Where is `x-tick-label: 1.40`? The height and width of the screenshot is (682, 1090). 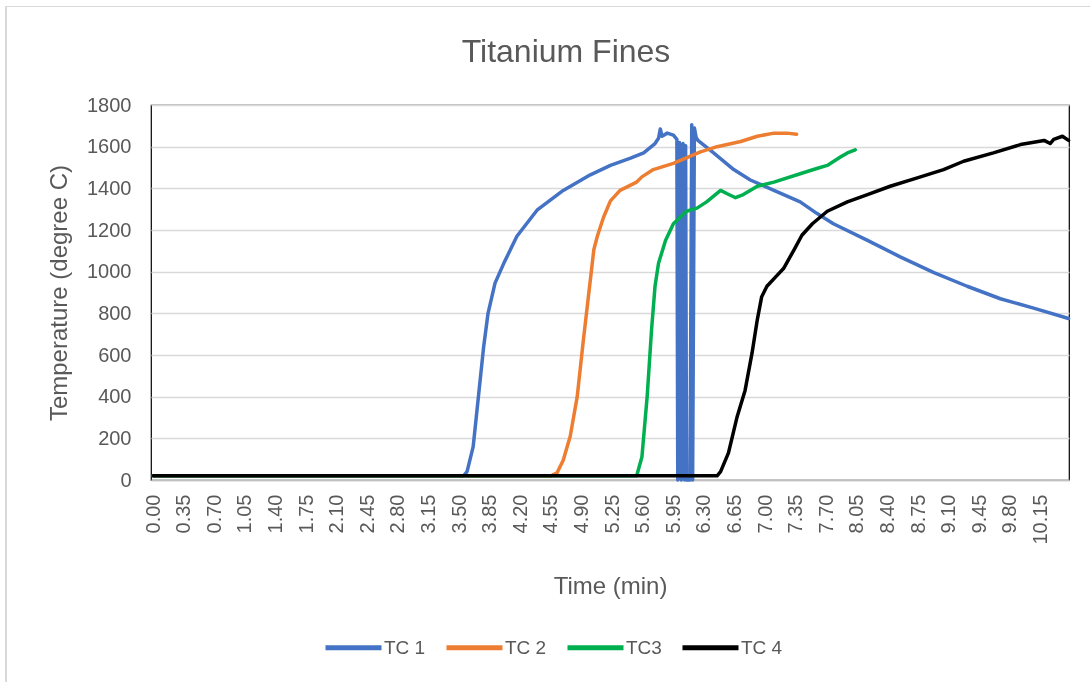
x-tick-label: 1.40 is located at coordinates (275, 514).